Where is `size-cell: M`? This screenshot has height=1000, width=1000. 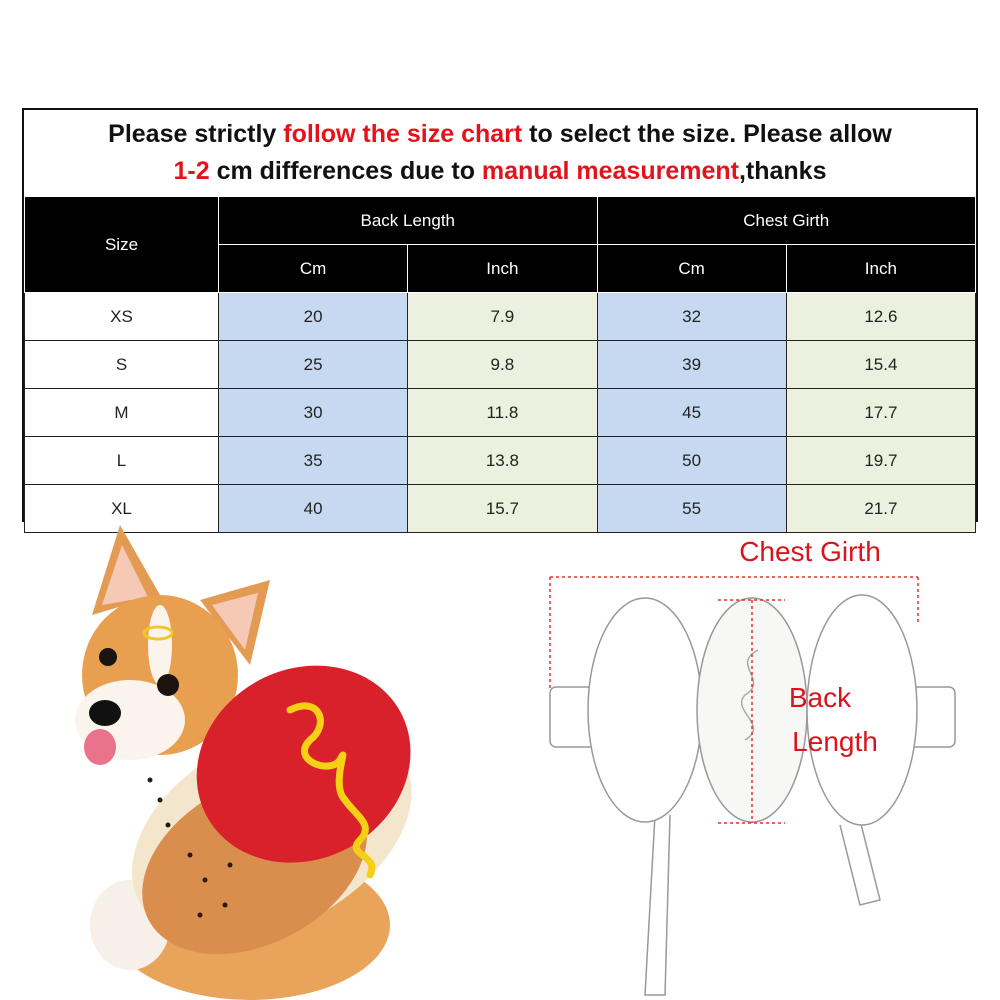 size-cell: M is located at coordinates (121, 412).